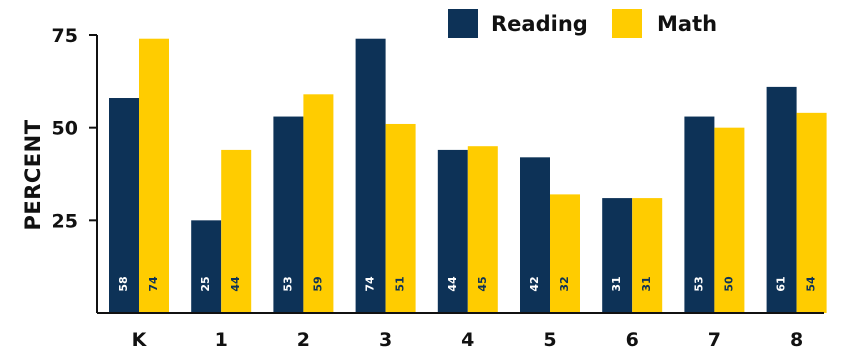  I want to click on x-tick-label: 7, so click(714, 340).